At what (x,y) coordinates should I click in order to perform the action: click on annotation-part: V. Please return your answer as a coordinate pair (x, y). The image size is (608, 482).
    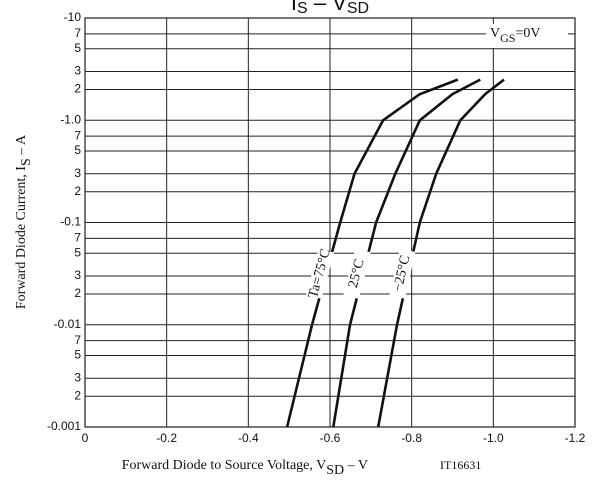
    Looking at the image, I should click on (495, 33).